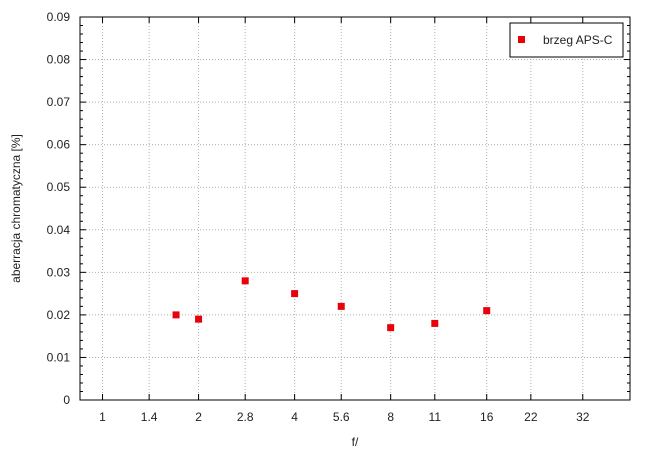  What do you see at coordinates (521, 39) in the screenshot?
I see `legend-marker` at bounding box center [521, 39].